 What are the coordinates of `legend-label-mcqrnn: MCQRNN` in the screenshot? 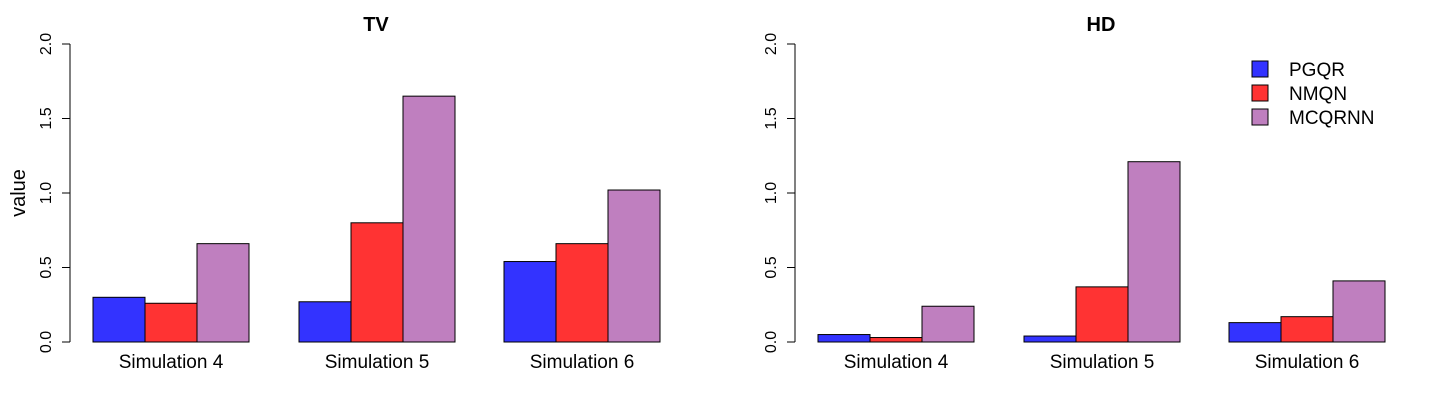 It's located at (1332, 118).